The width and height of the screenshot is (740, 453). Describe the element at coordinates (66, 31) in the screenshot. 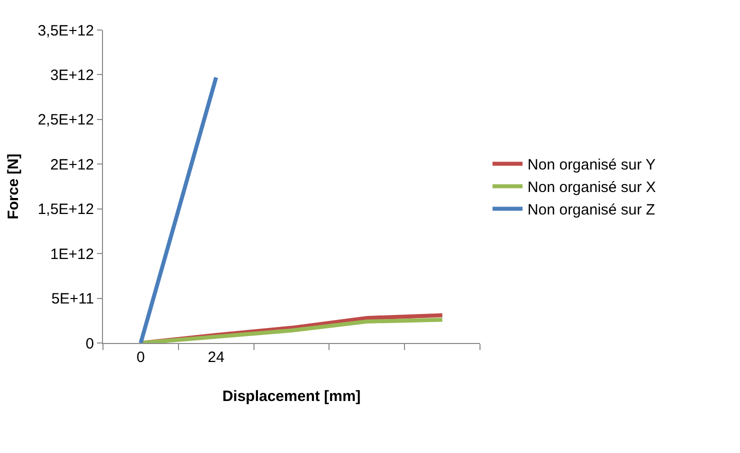

I see `y-tick-label: 3,5E+12` at that location.